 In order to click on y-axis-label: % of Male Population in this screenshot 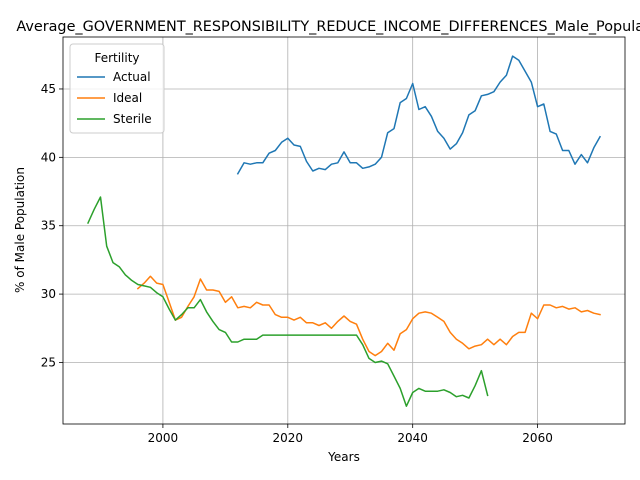, I will do `click(20, 230)`.